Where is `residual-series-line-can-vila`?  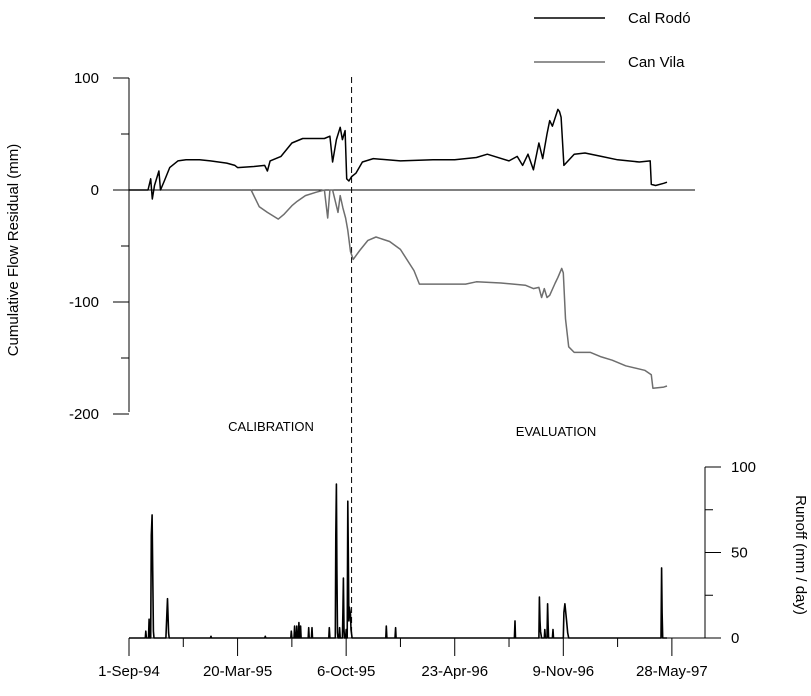
residual-series-line-can-vila is located at coordinates (459, 289).